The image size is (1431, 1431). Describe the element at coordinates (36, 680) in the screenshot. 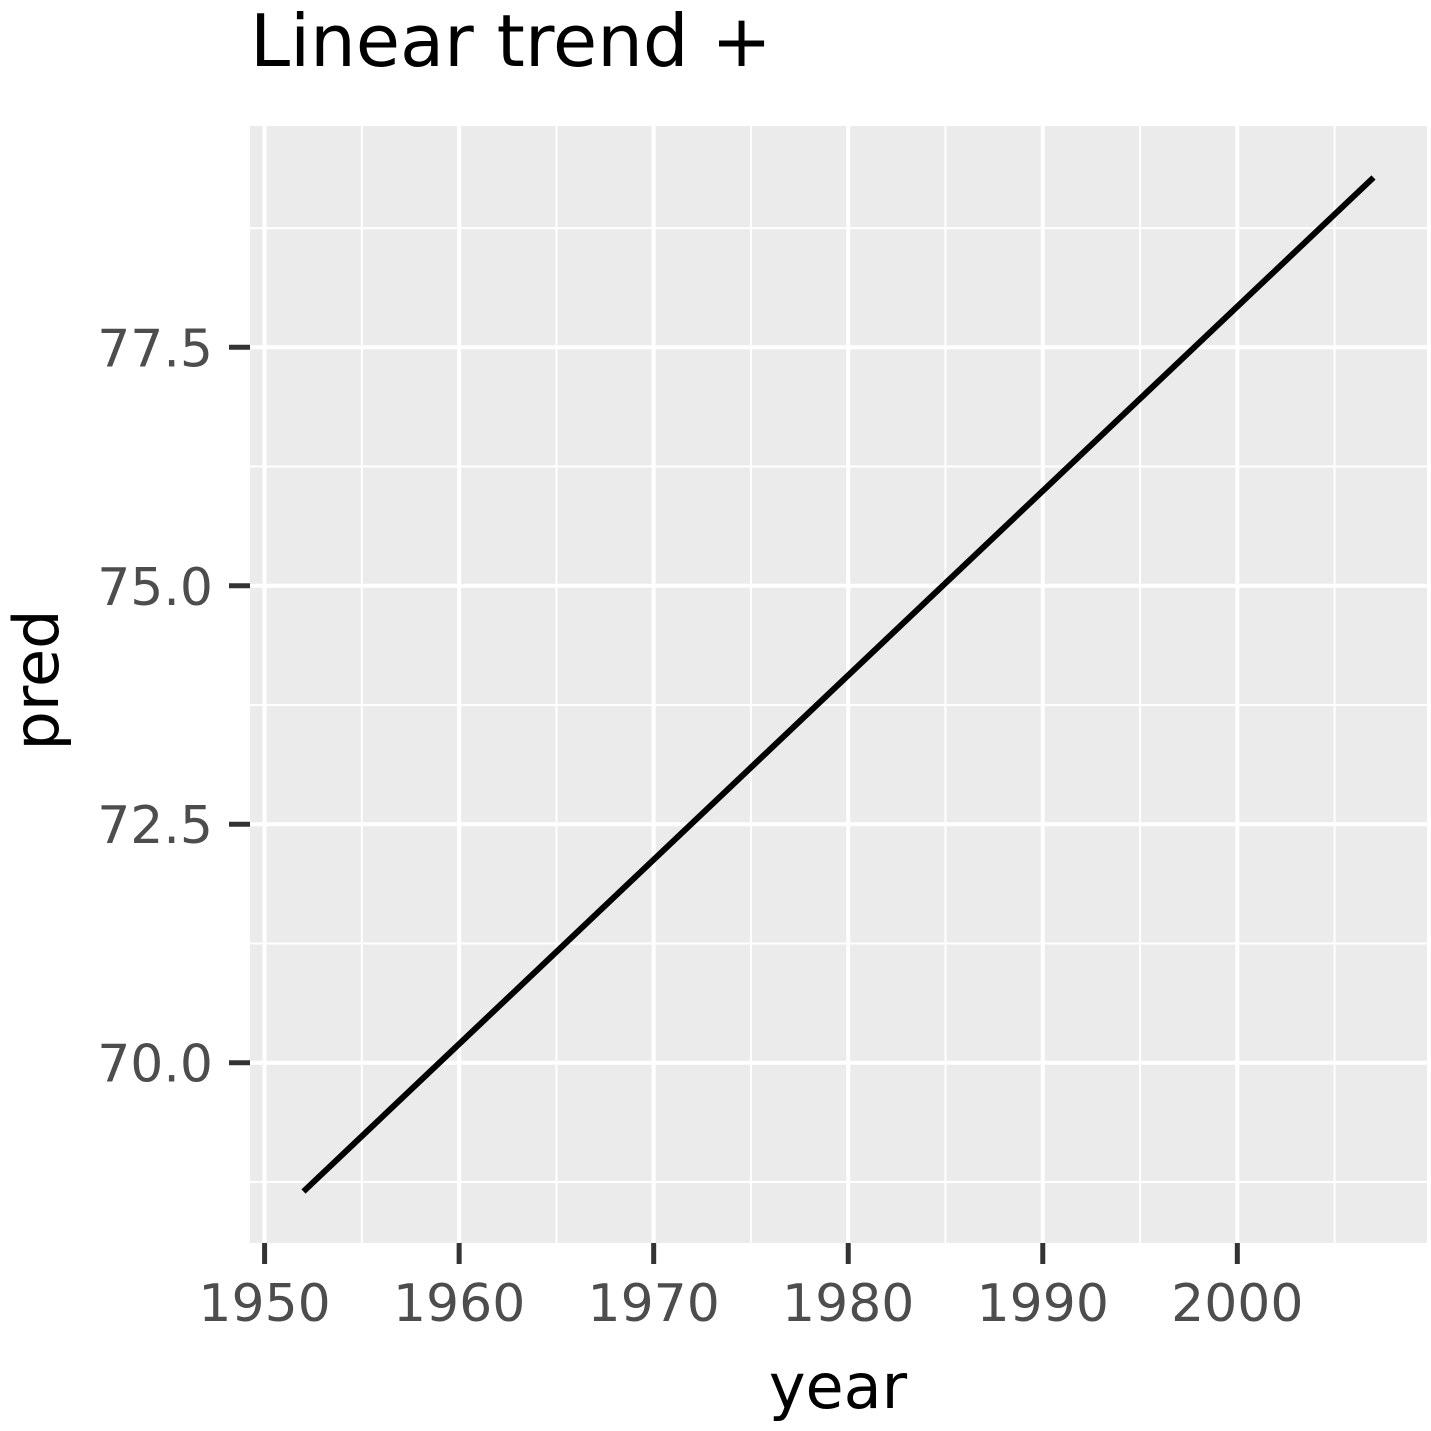

I see `y-axis-title: pred` at that location.